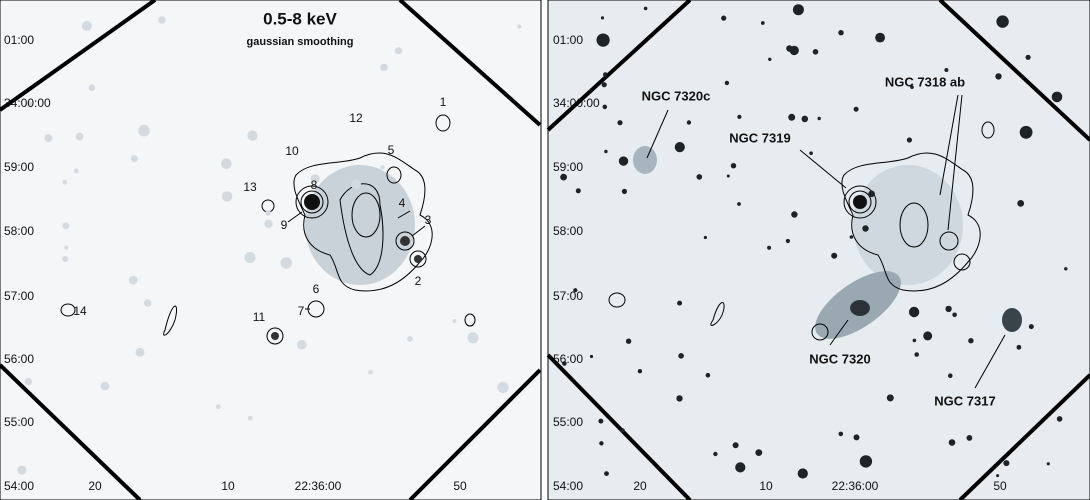 The height and width of the screenshot is (500, 1090). What do you see at coordinates (19, 40) in the screenshot?
I see `y-axis-label: 01:00` at bounding box center [19, 40].